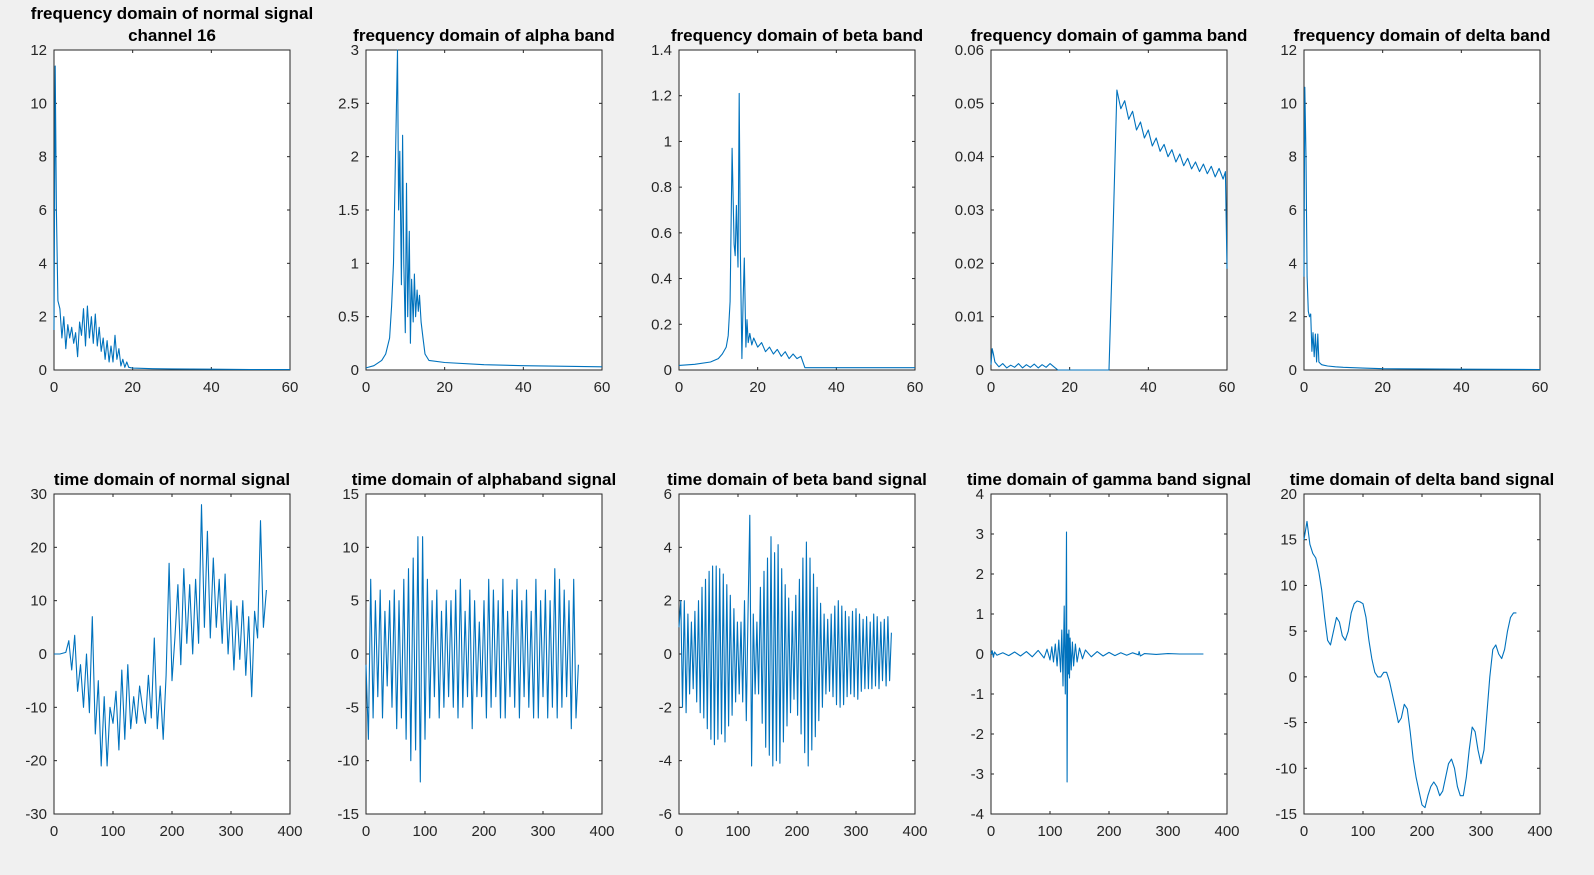 The width and height of the screenshot is (1594, 875). What do you see at coordinates (797, 35) in the screenshot?
I see `chart-title: frequency domain of beta band` at bounding box center [797, 35].